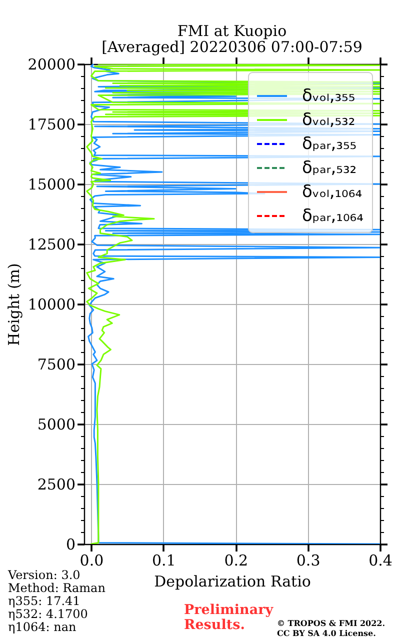  Describe the element at coordinates (52, 65) in the screenshot. I see `y-tick-label: 20000` at that location.